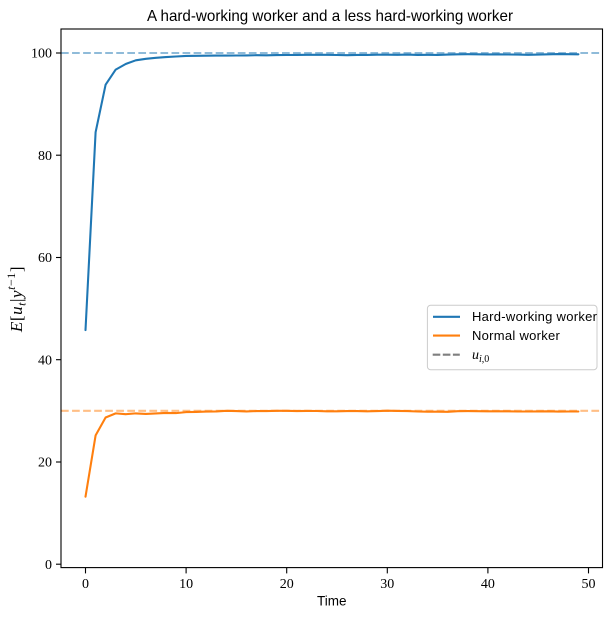 This screenshot has height=618, width=613. Describe the element at coordinates (332, 601) in the screenshot. I see `svg-text: Time` at that location.